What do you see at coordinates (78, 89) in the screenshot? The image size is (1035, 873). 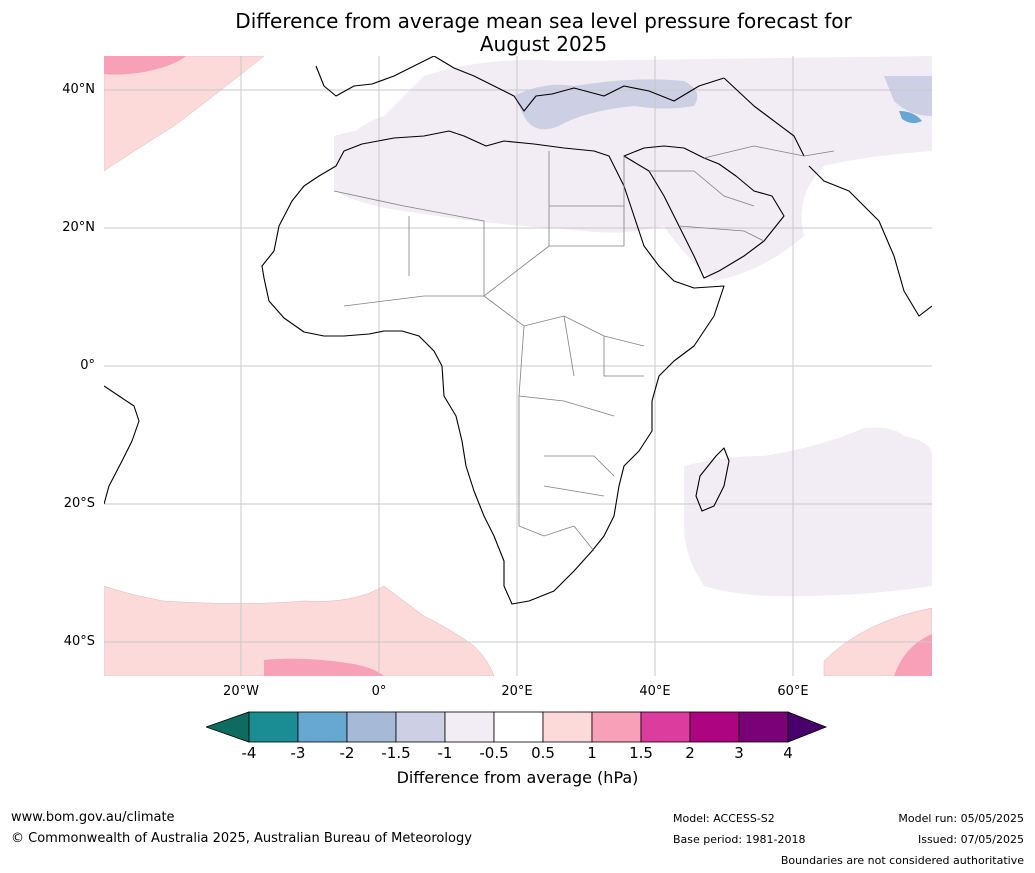 I see `lat-label-40n: 40°N` at bounding box center [78, 89].